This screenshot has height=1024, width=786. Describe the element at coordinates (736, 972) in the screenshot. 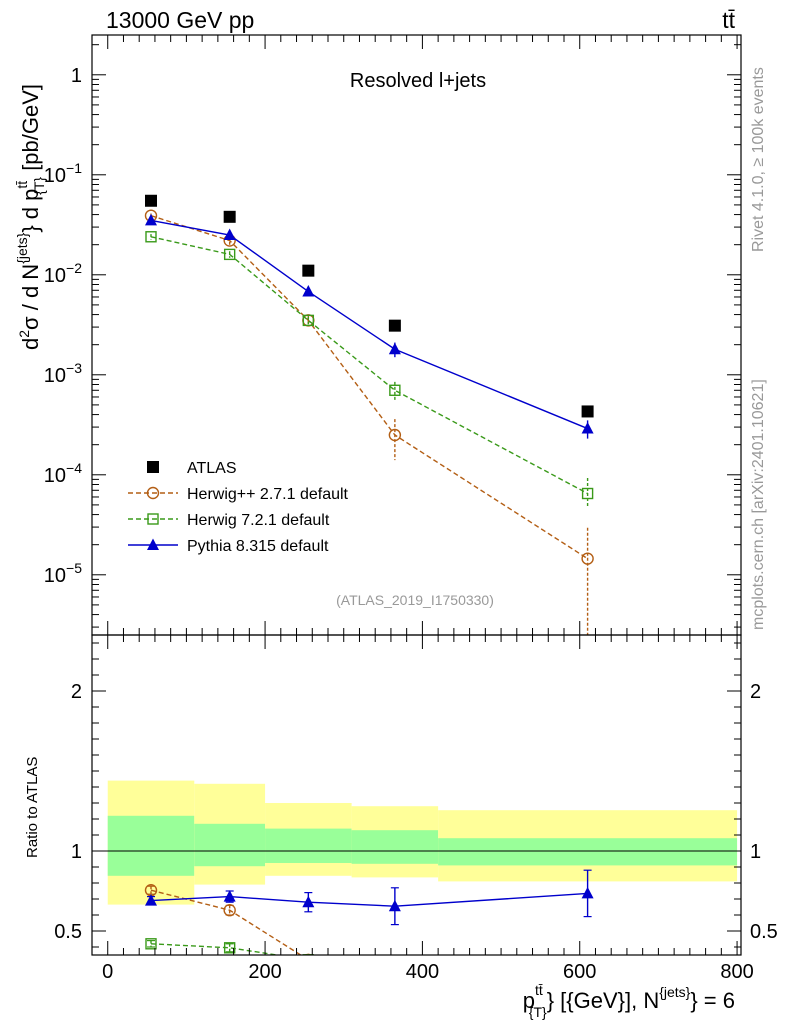

I see `x-tick-label: 800` at that location.